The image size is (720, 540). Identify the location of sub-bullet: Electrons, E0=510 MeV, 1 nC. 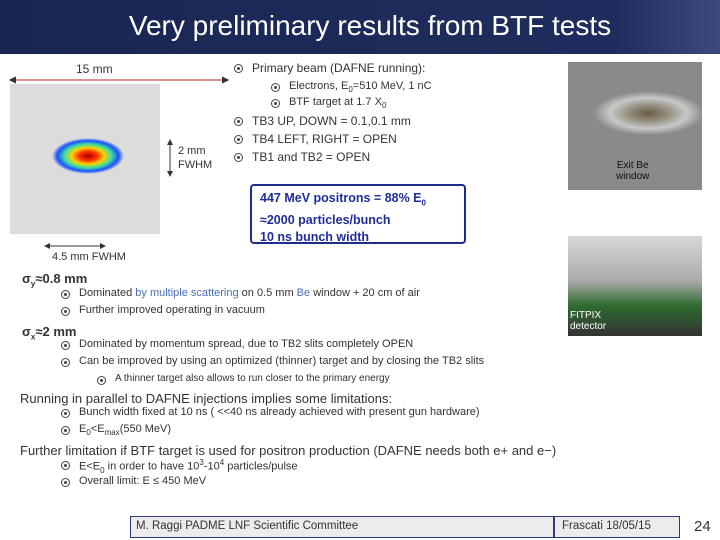
(351, 87).